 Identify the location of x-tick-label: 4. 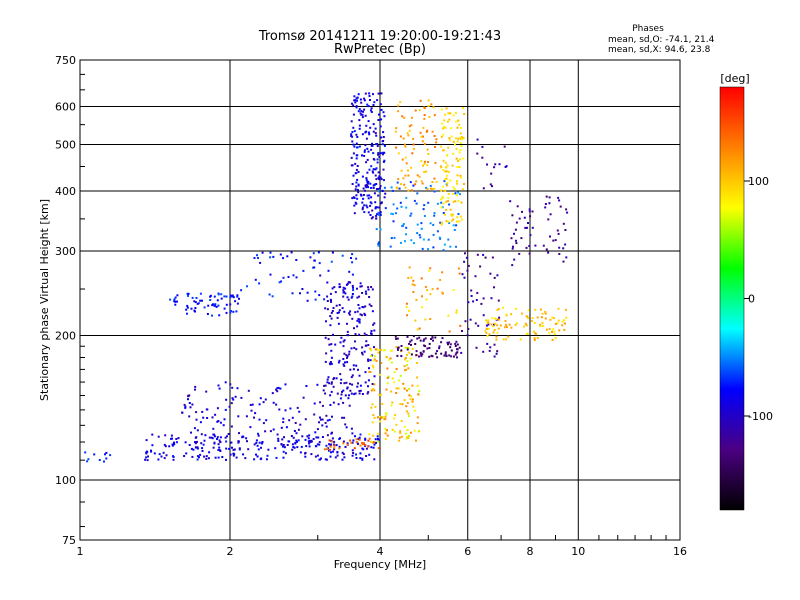
(380, 551).